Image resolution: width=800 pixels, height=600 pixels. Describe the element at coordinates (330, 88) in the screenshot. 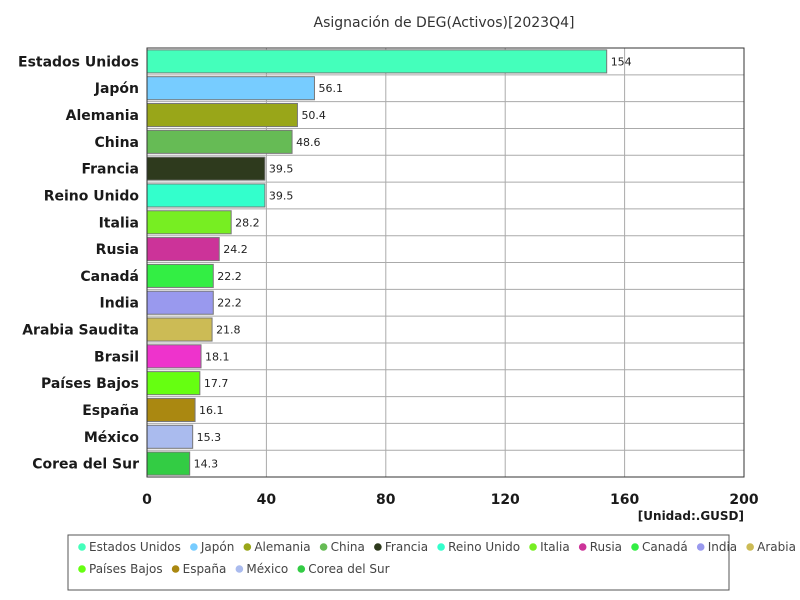

I see `value-label: 56.1` at that location.